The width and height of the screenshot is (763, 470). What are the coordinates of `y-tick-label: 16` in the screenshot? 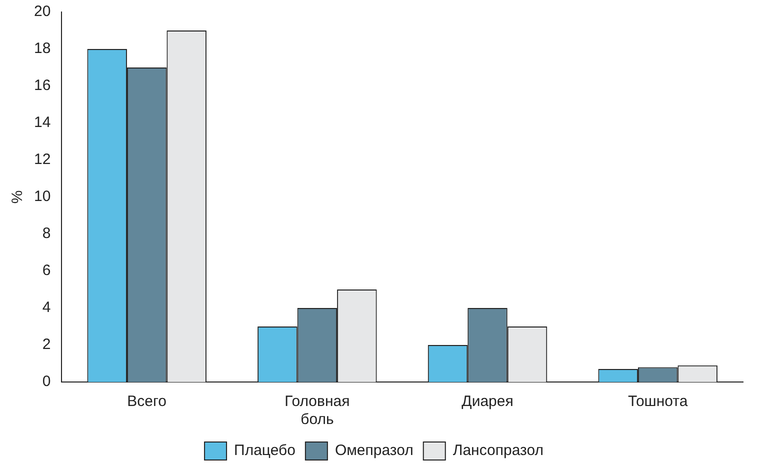 It's located at (42, 85).